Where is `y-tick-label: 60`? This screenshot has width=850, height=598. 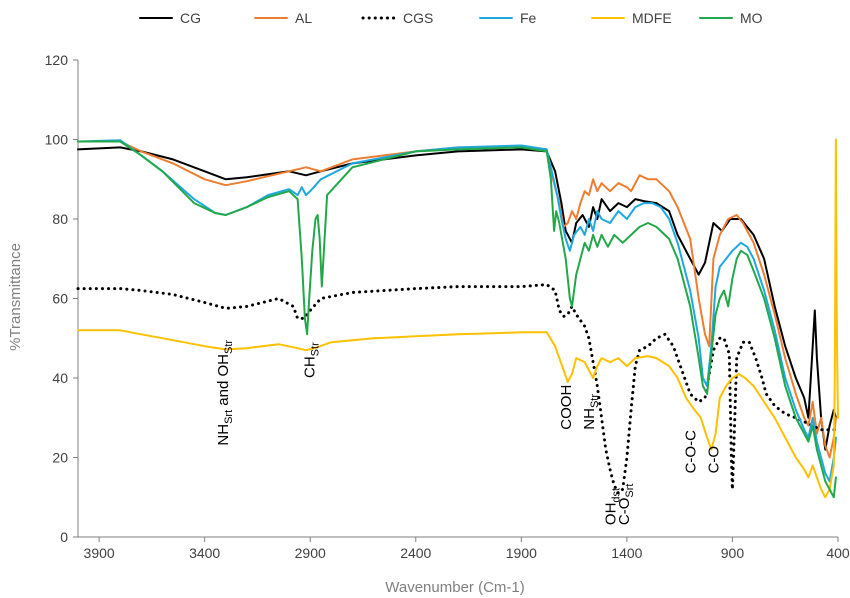
y-tick-label: 60 is located at coordinates (60, 299).